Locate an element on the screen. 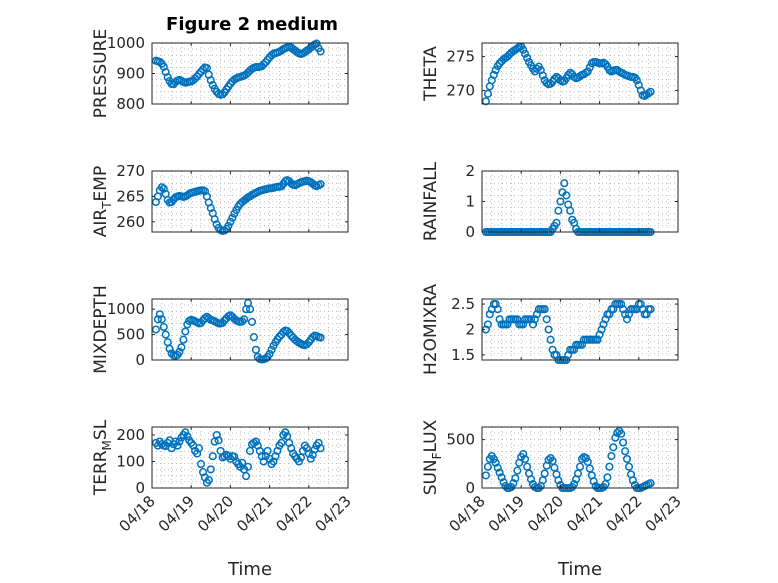 The width and height of the screenshot is (778, 583). y-tick-label: 260 is located at coordinates (130, 222).